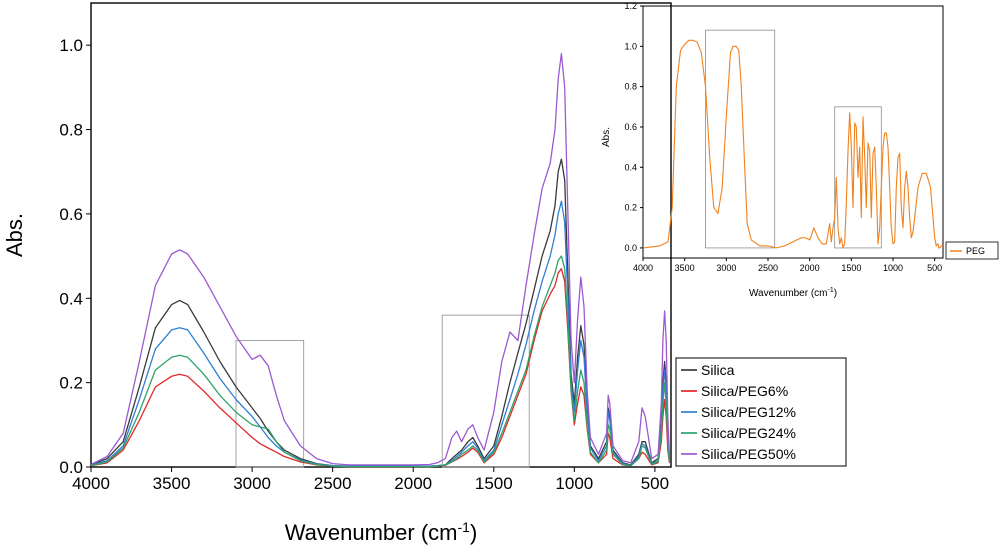 This screenshot has width=1000, height=550. Describe the element at coordinates (934, 268) in the screenshot. I see `inset-x-tick-label: 500` at that location.